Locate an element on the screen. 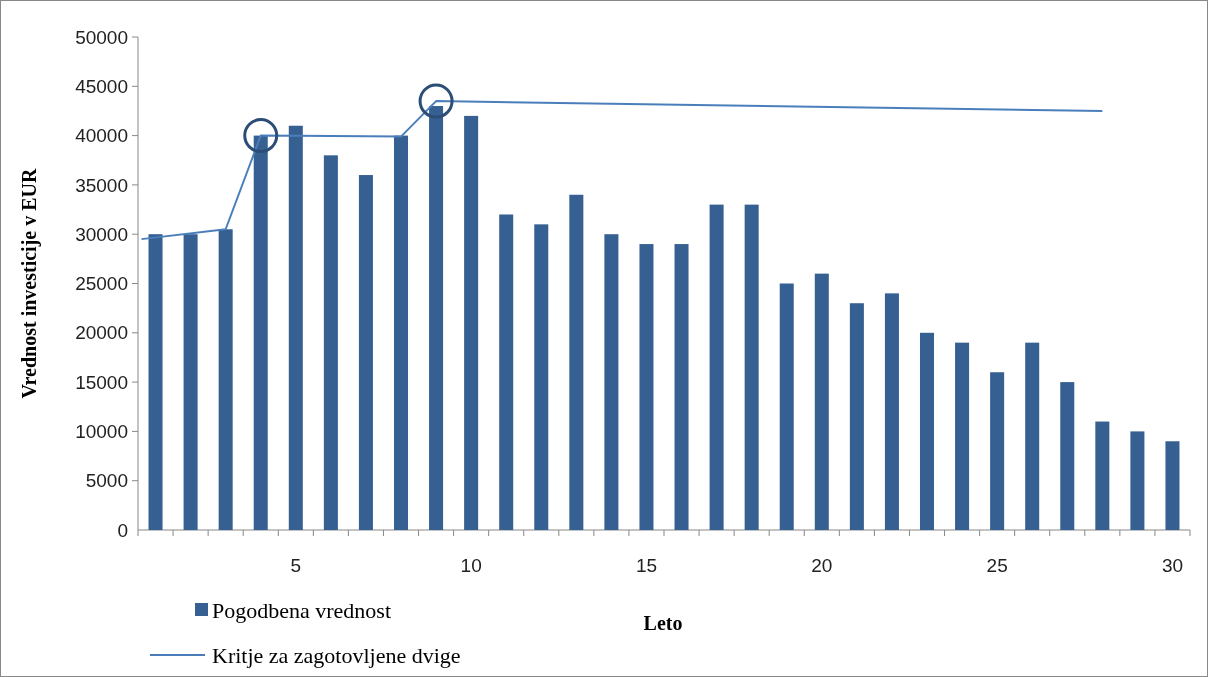 The height and width of the screenshot is (677, 1208). y-tick-label: 40000 is located at coordinates (101, 136).